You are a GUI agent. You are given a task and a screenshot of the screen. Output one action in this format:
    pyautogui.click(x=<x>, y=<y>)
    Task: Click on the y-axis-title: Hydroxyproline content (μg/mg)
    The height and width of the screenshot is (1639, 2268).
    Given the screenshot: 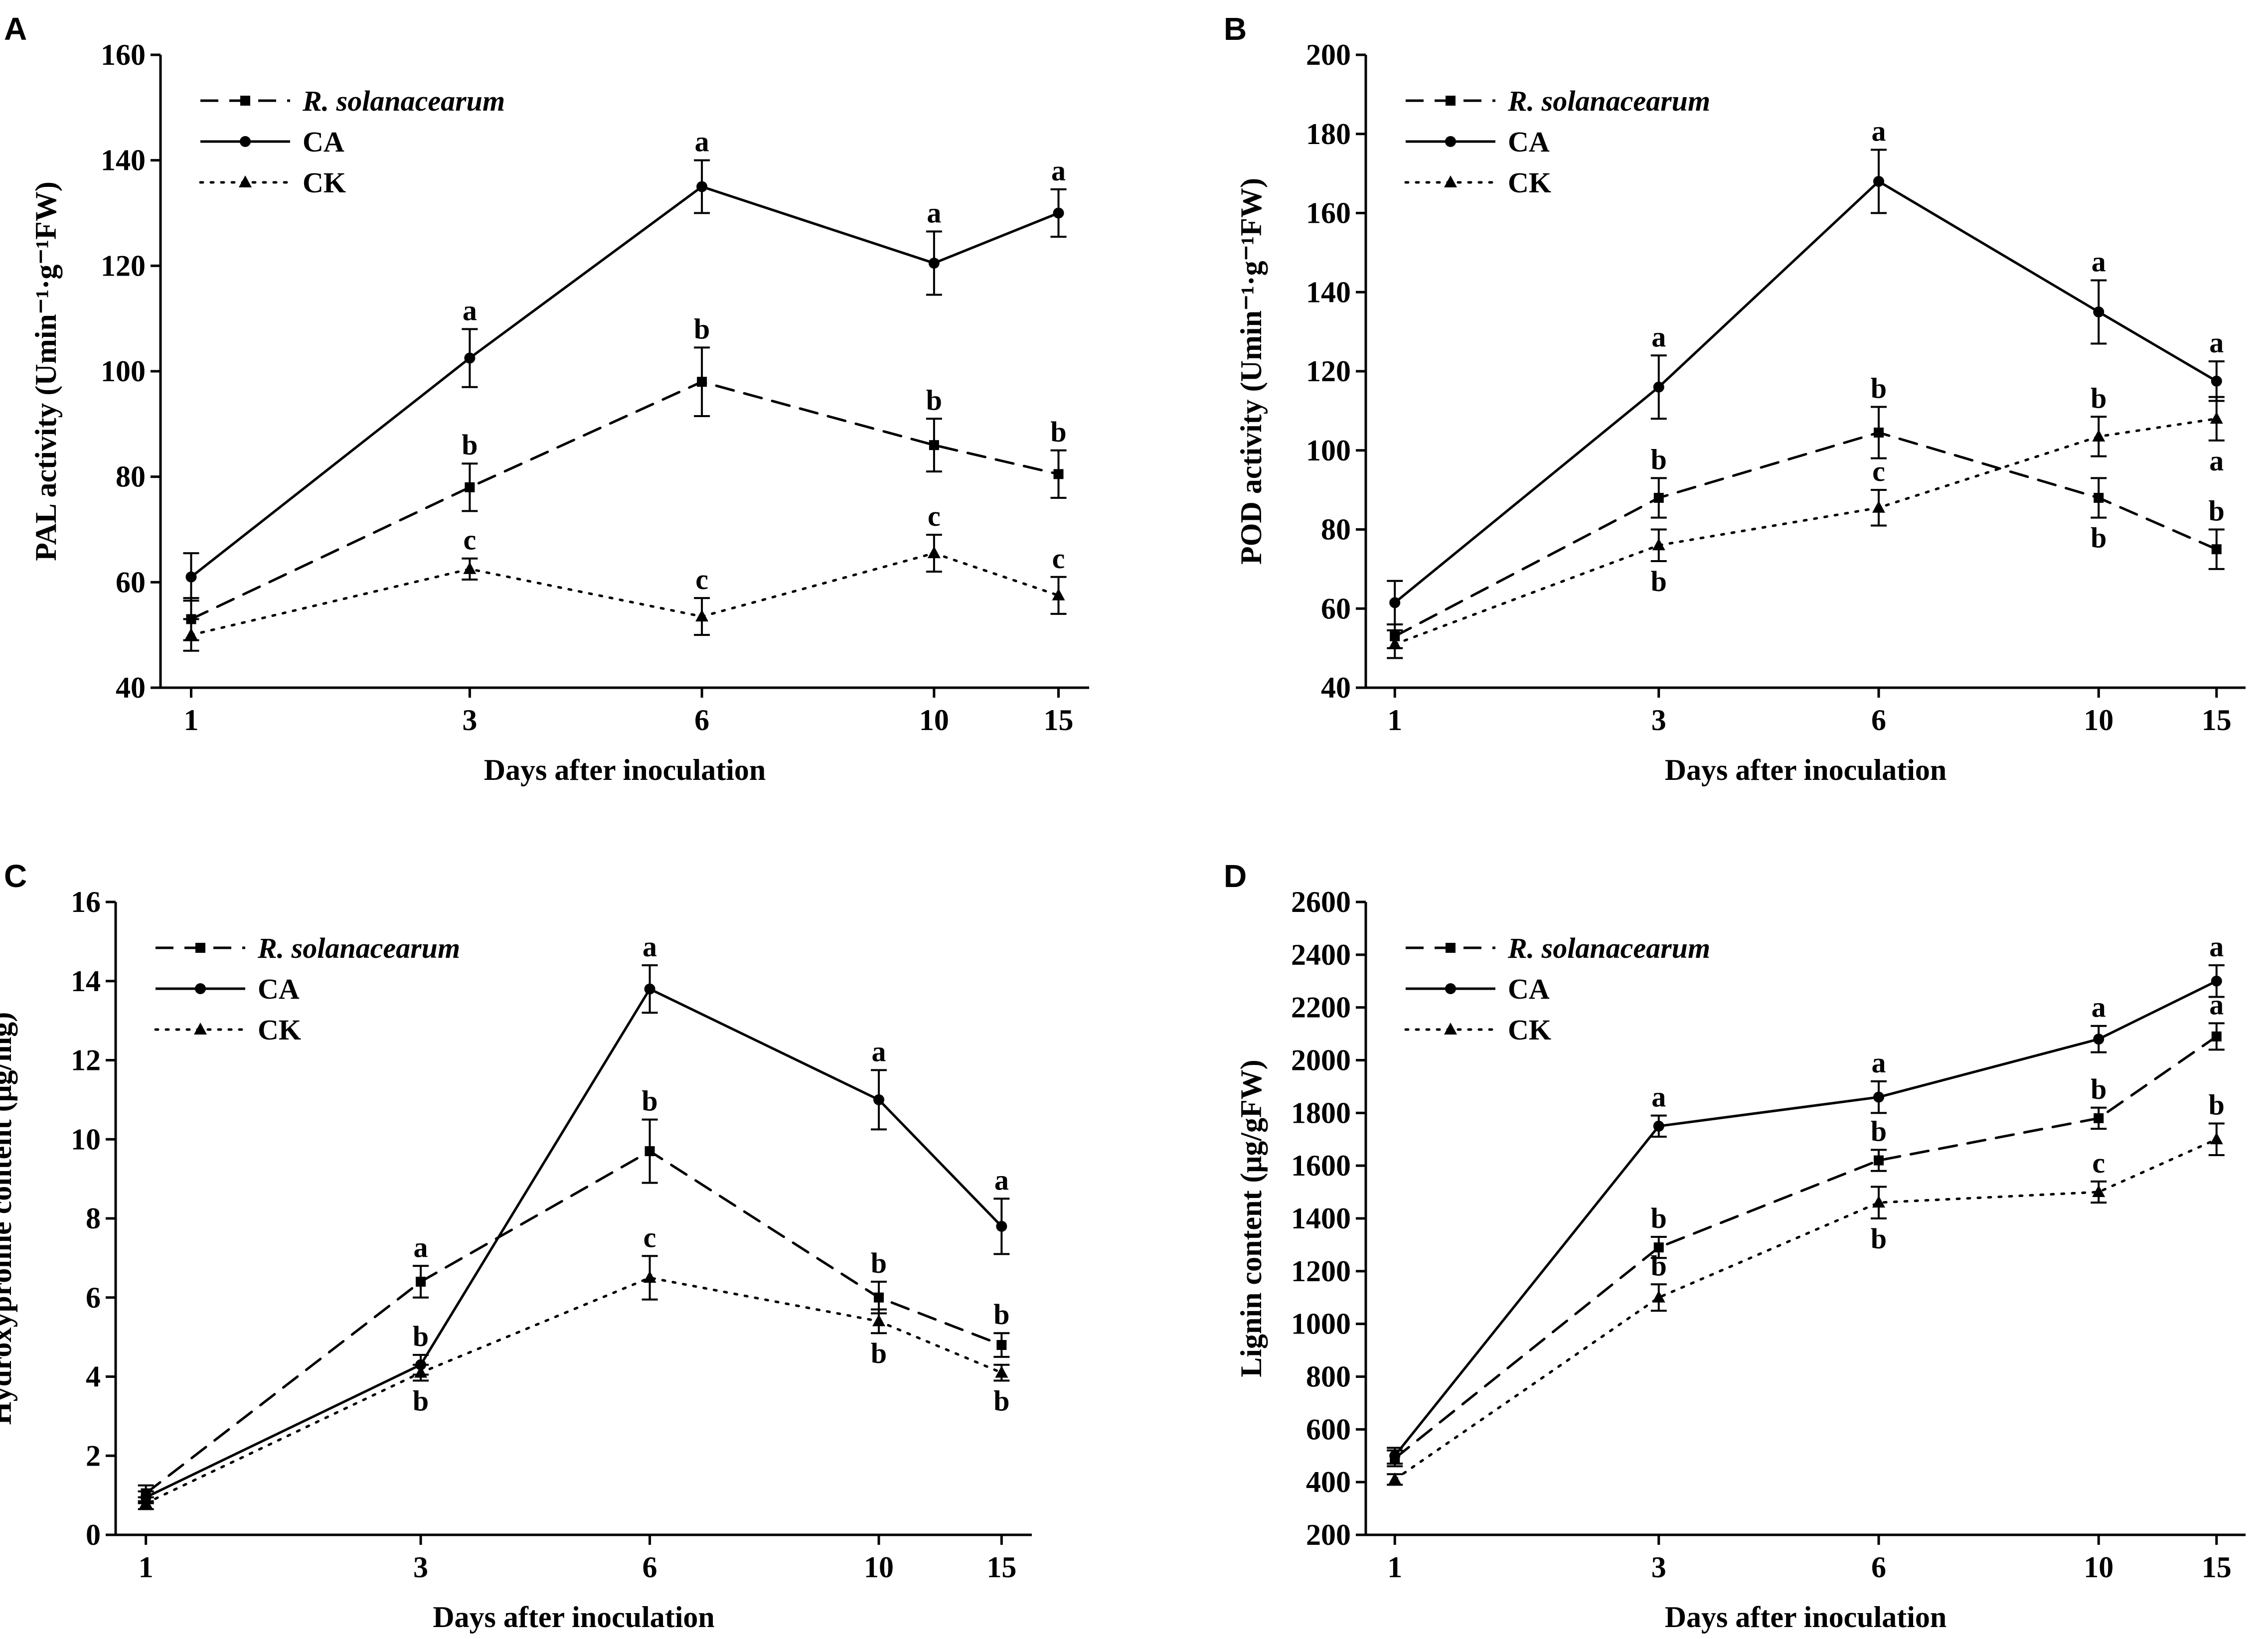 What is the action you would take?
    pyautogui.click(x=8, y=1218)
    